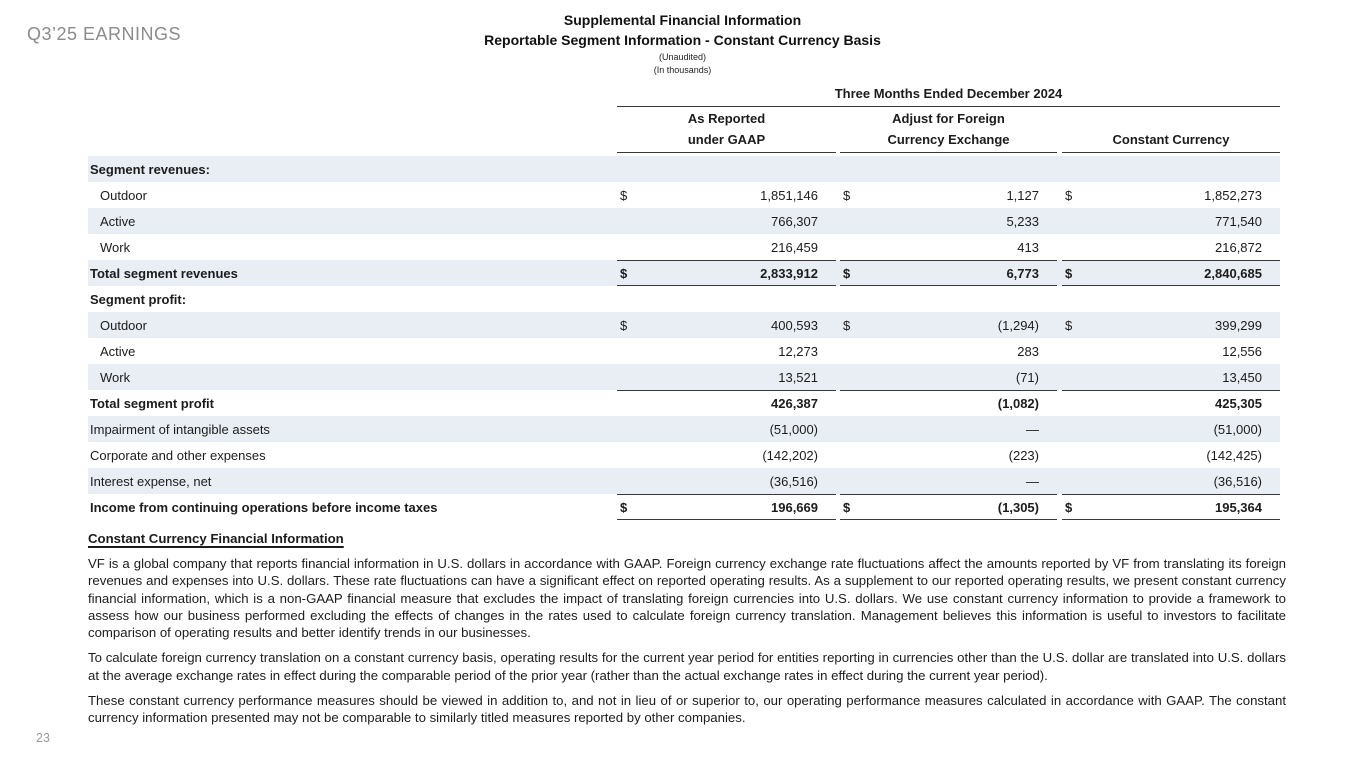 The image size is (1365, 768). Describe the element at coordinates (1171, 273) in the screenshot. I see `cell-constant: $2,840,685` at that location.